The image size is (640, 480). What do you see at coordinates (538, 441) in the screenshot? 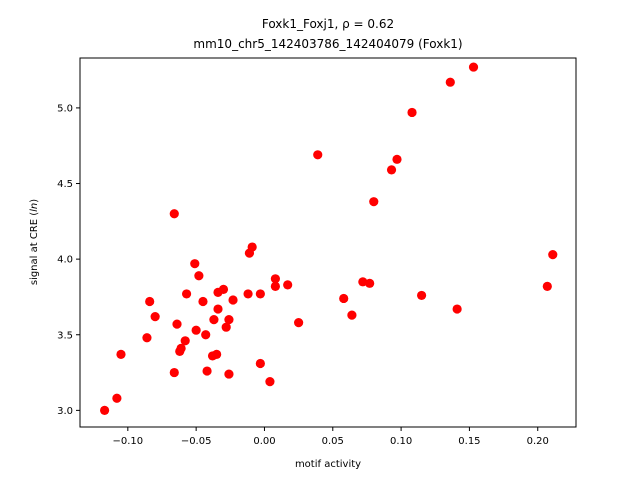
I see `x-tick-label: 0.20` at bounding box center [538, 441].